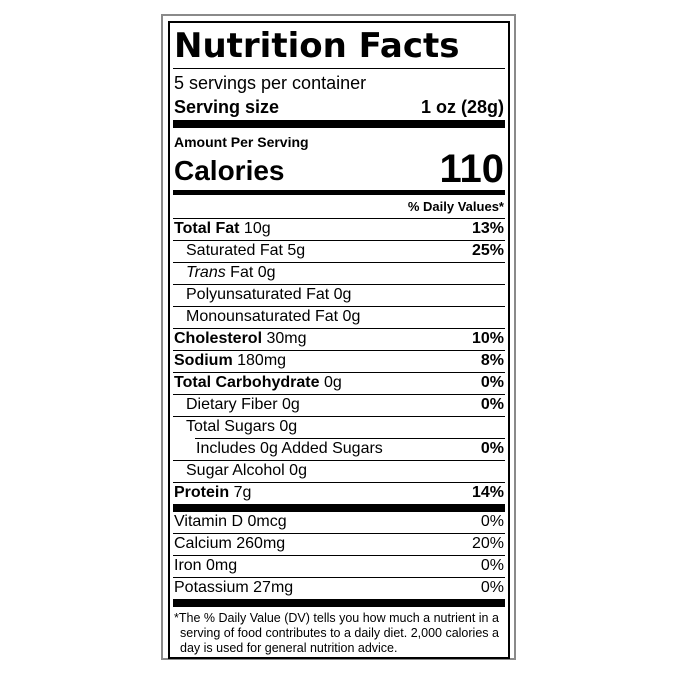 This screenshot has width=681, height=681. Describe the element at coordinates (339, 124) in the screenshot. I see `thick-divider-top` at that location.